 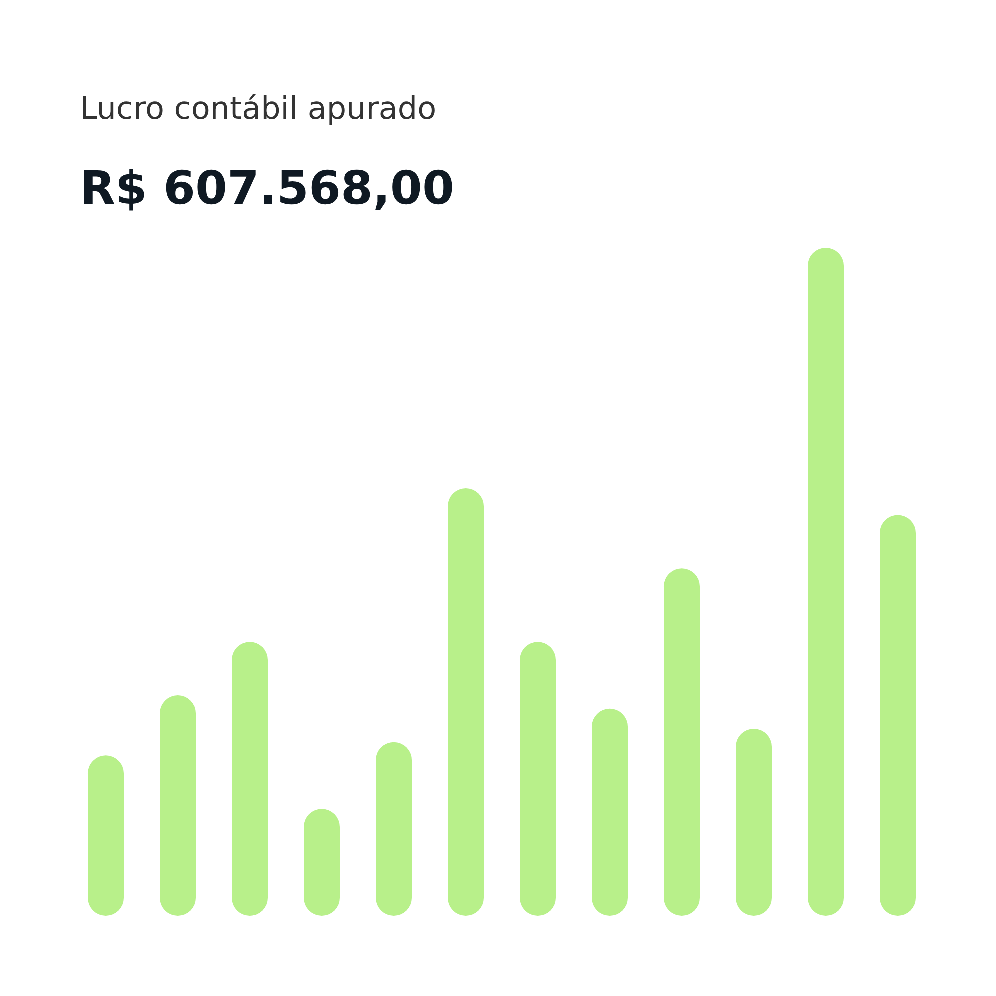 What do you see at coordinates (258, 109) in the screenshot?
I see `chart-title: Lucro contábil apurado` at bounding box center [258, 109].